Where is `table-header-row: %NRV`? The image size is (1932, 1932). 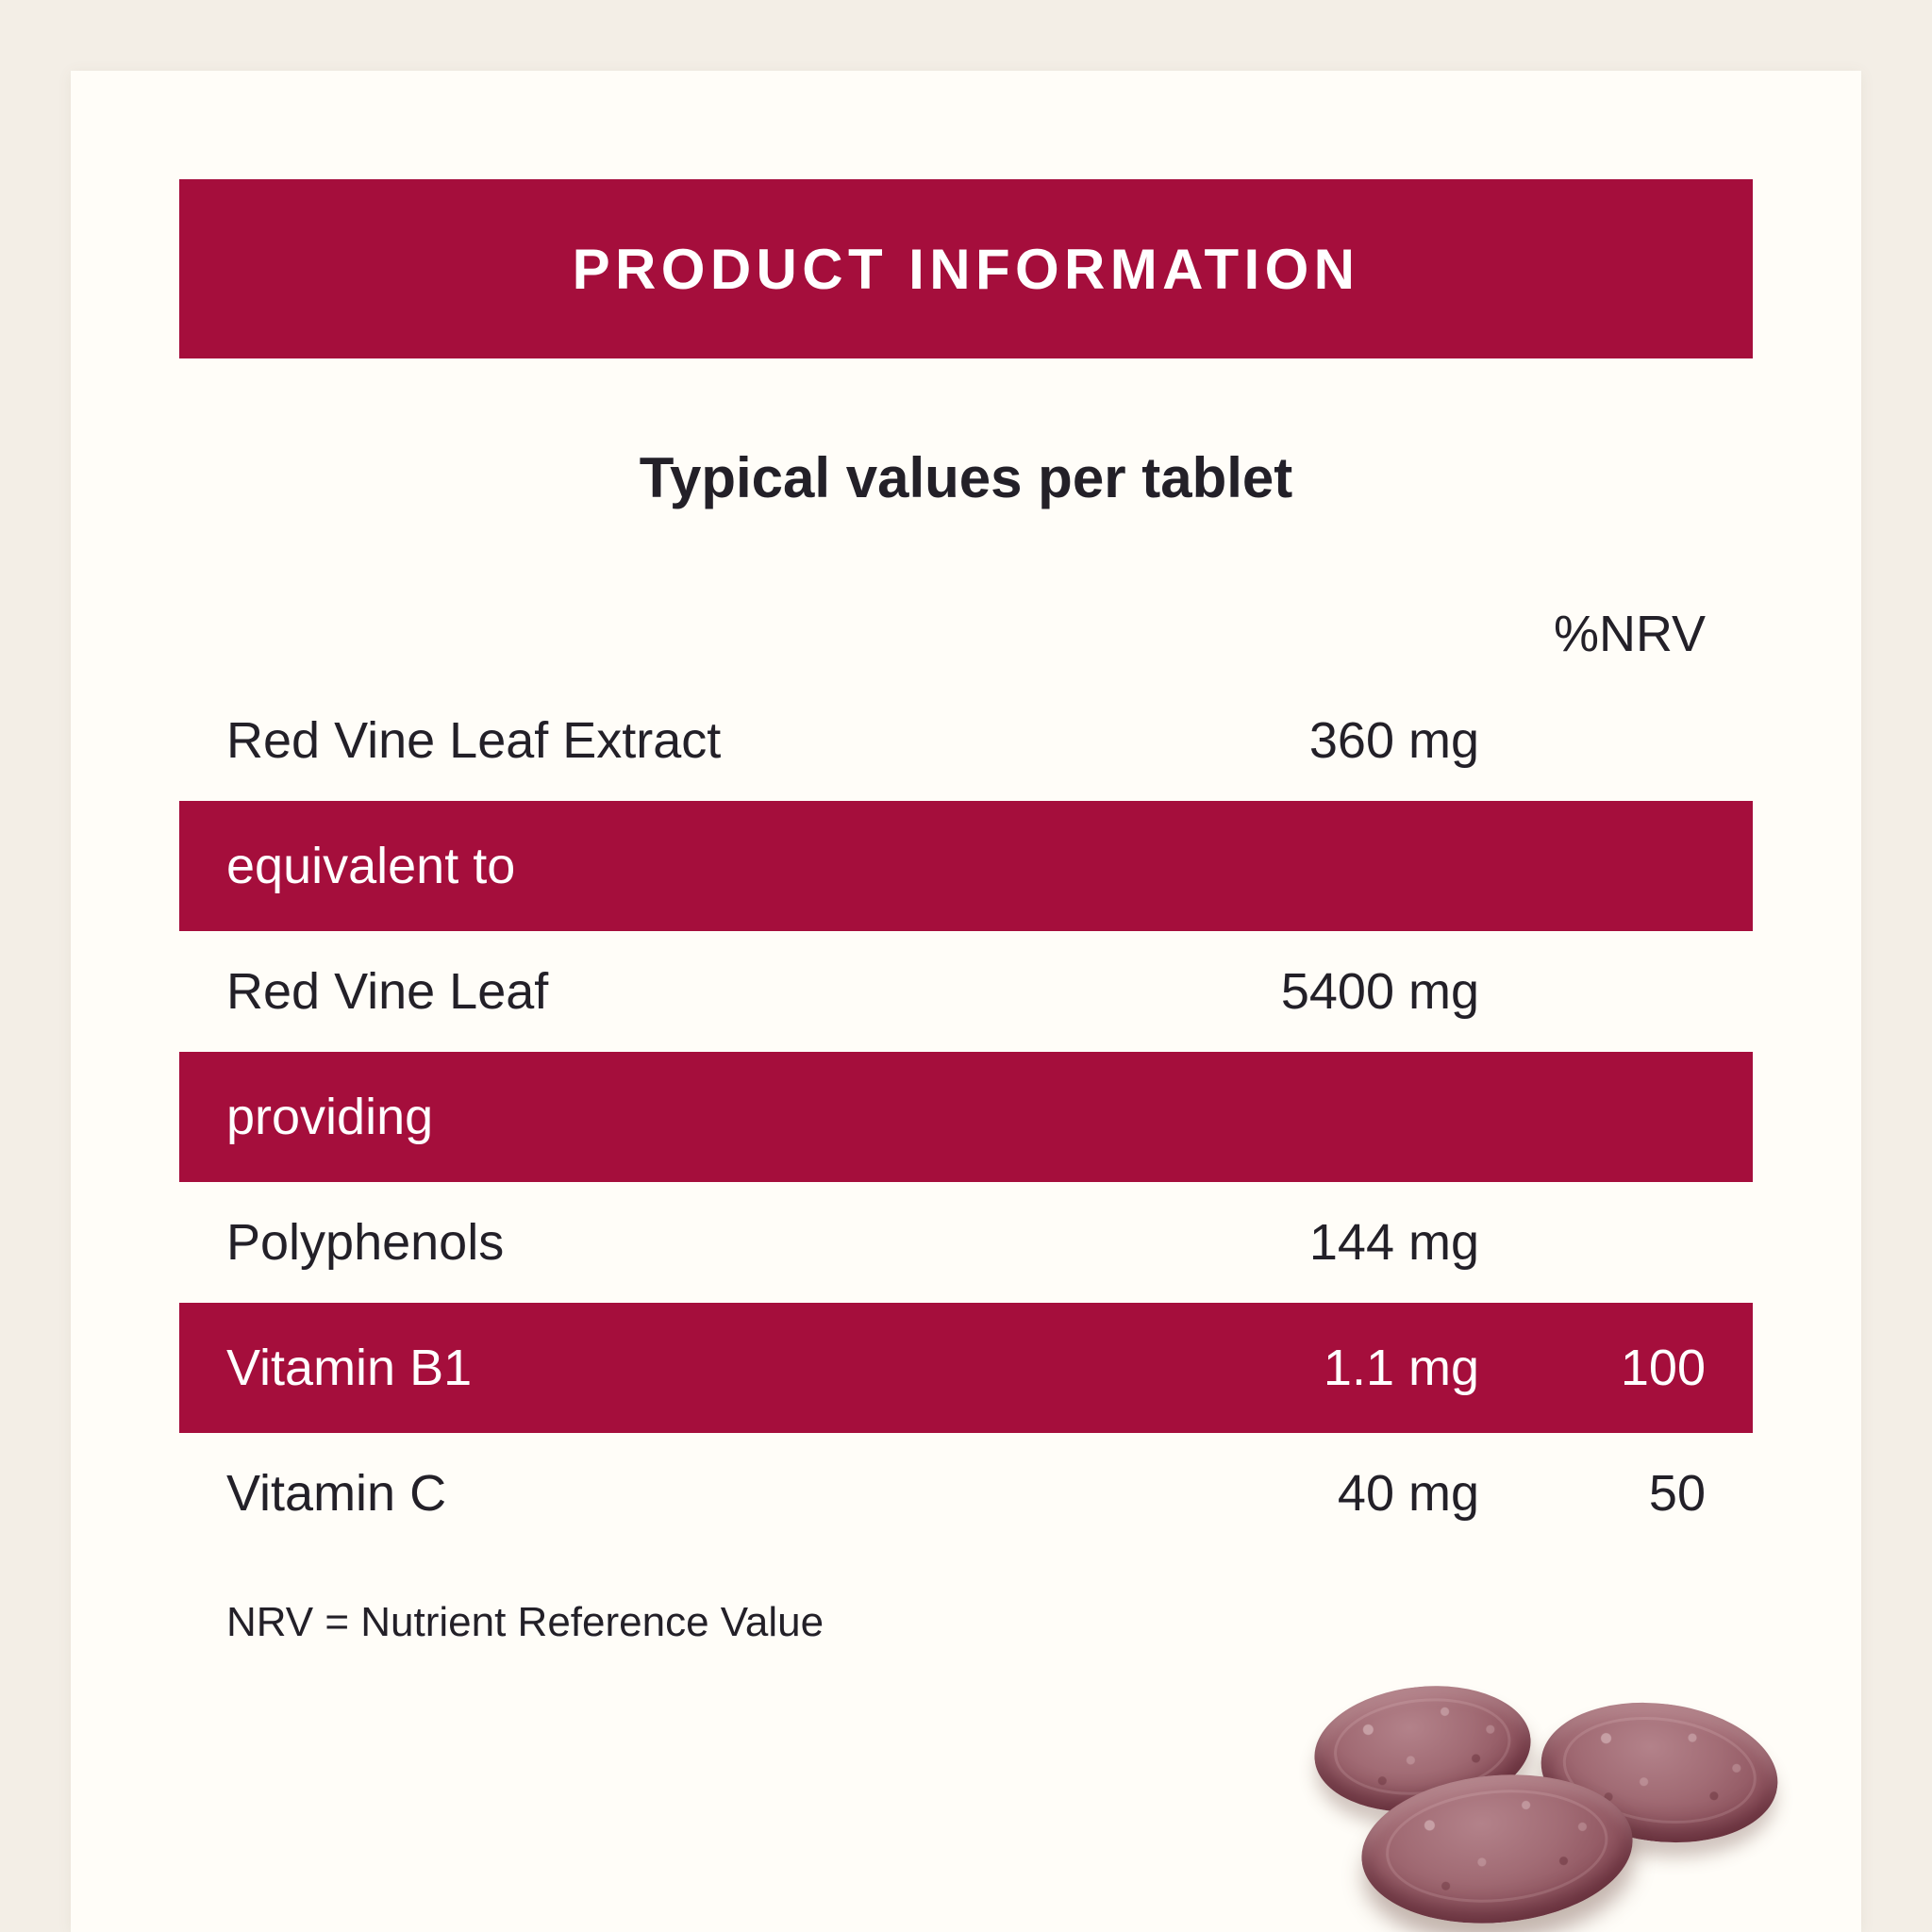 table-header-row: %NRV is located at coordinates (966, 620).